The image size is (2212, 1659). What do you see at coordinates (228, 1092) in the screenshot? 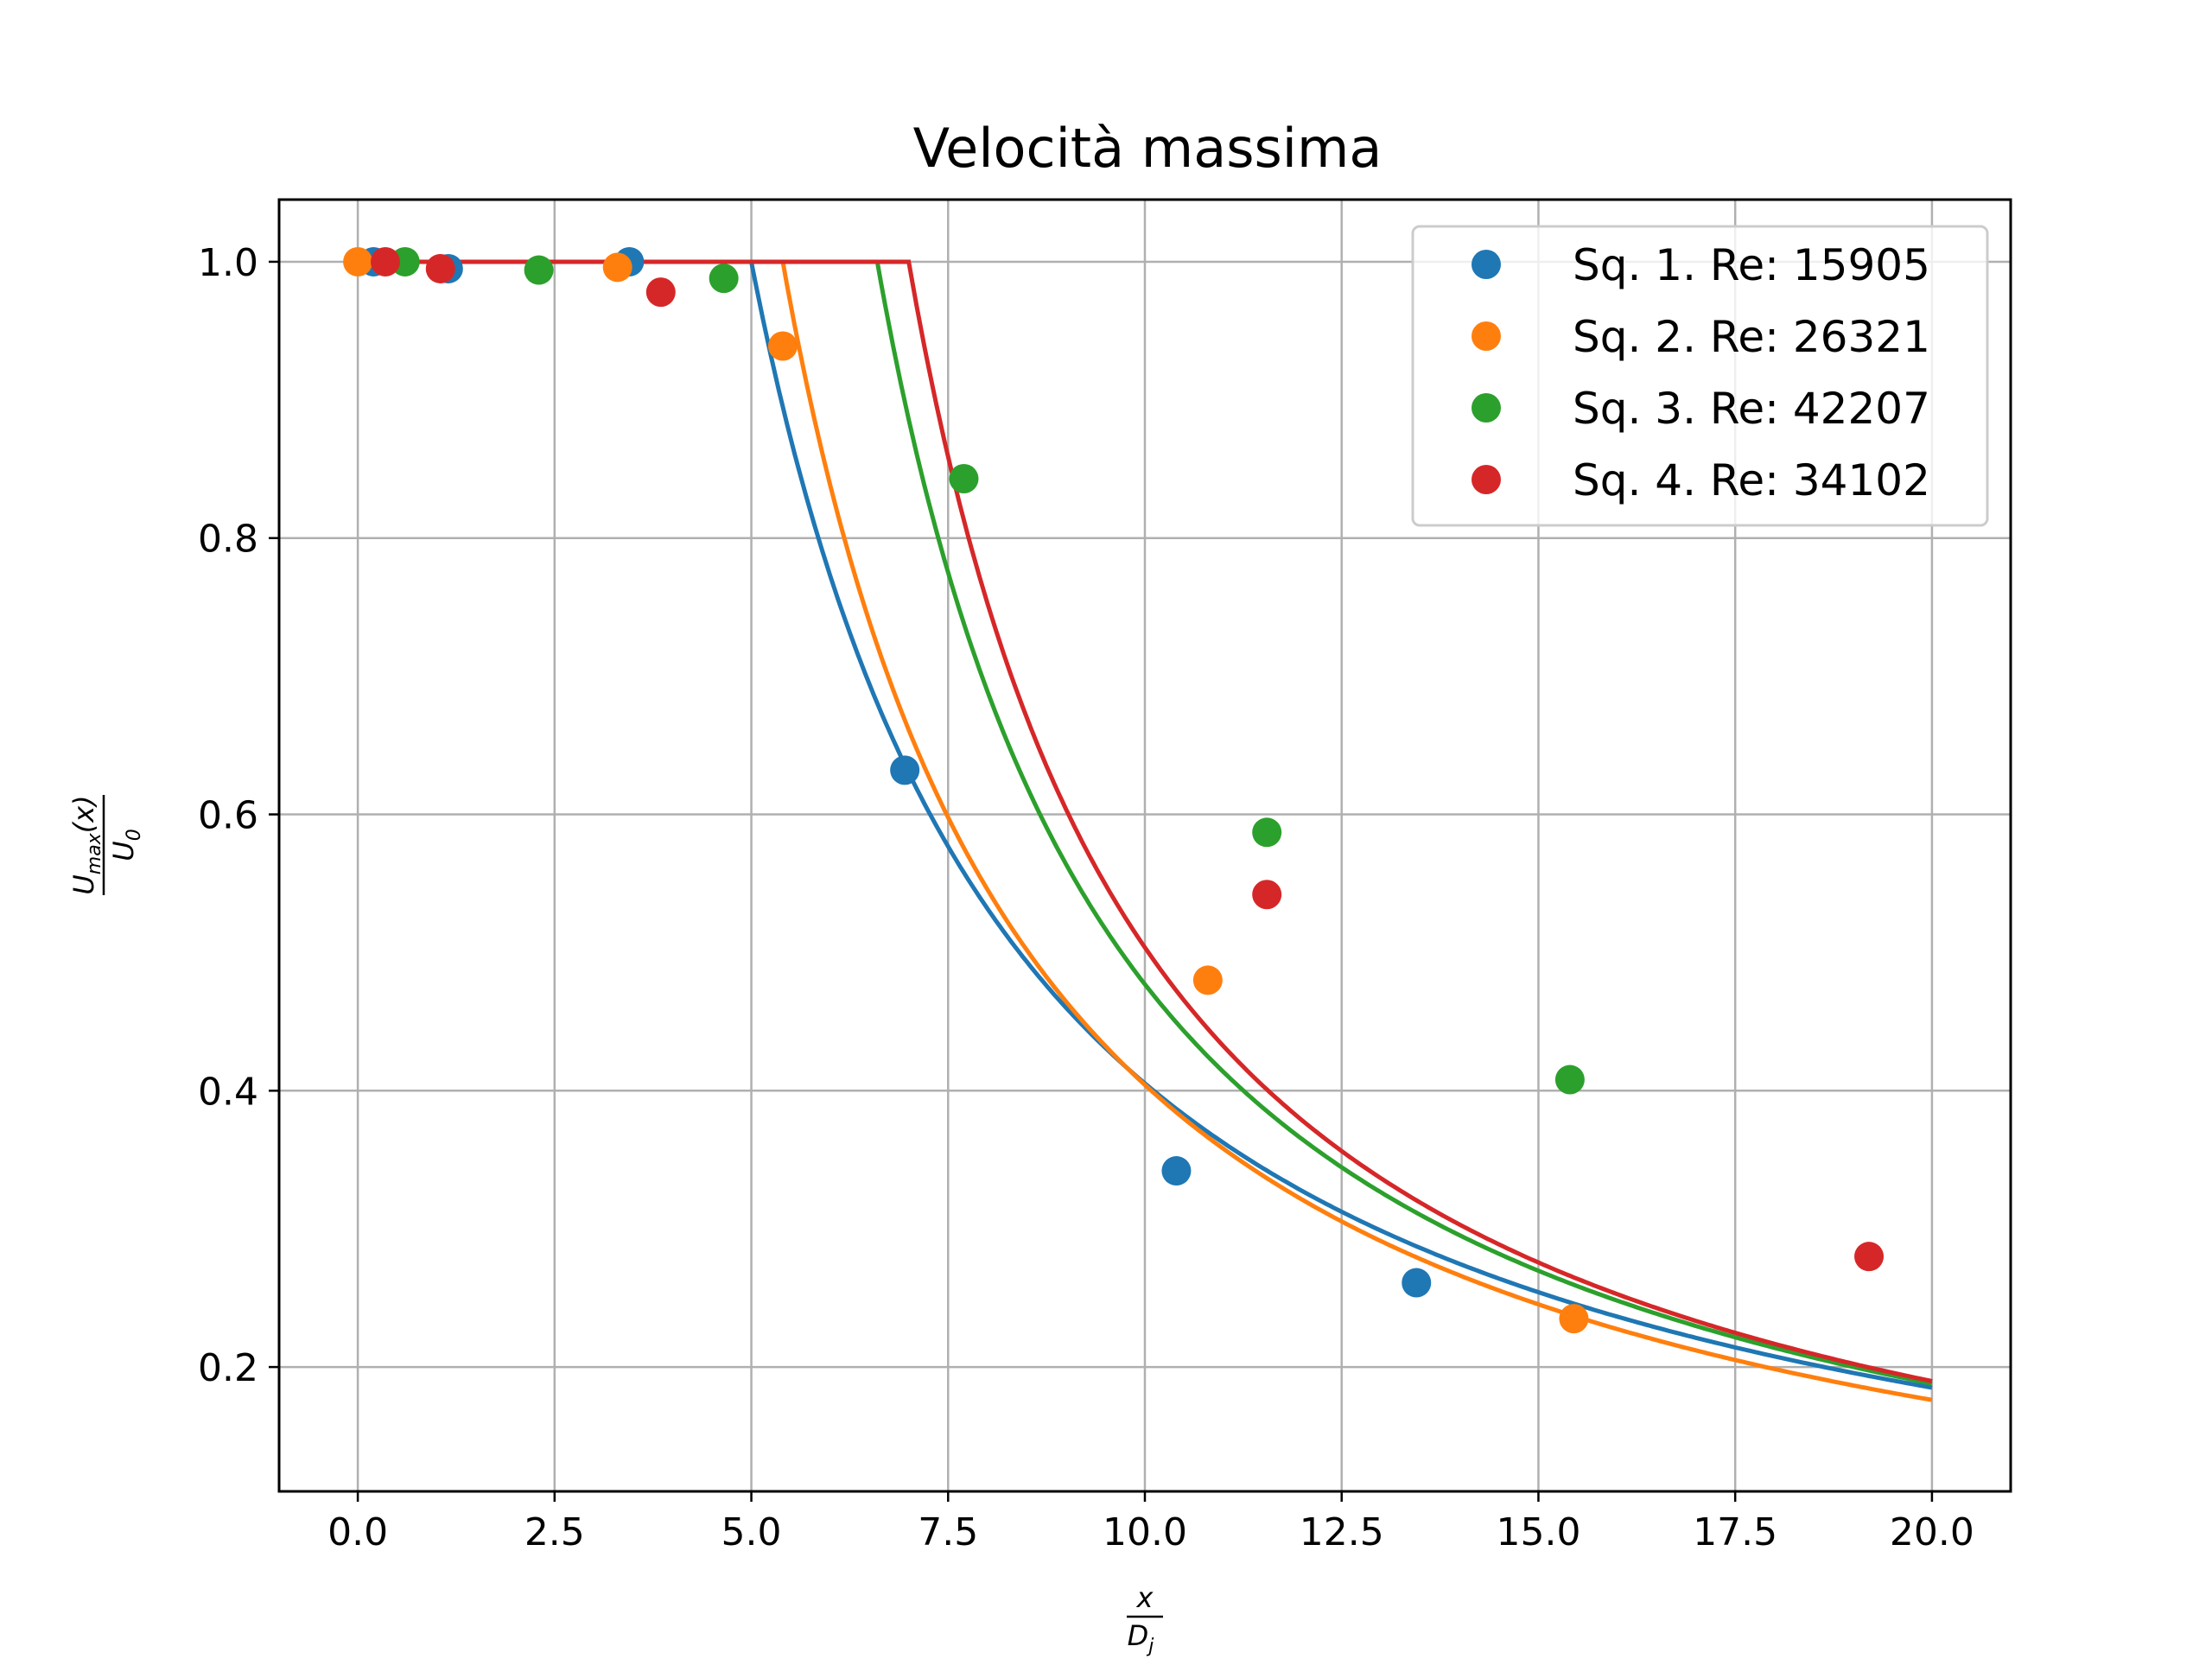
I see `y-tick-label: 0.4` at bounding box center [228, 1092].